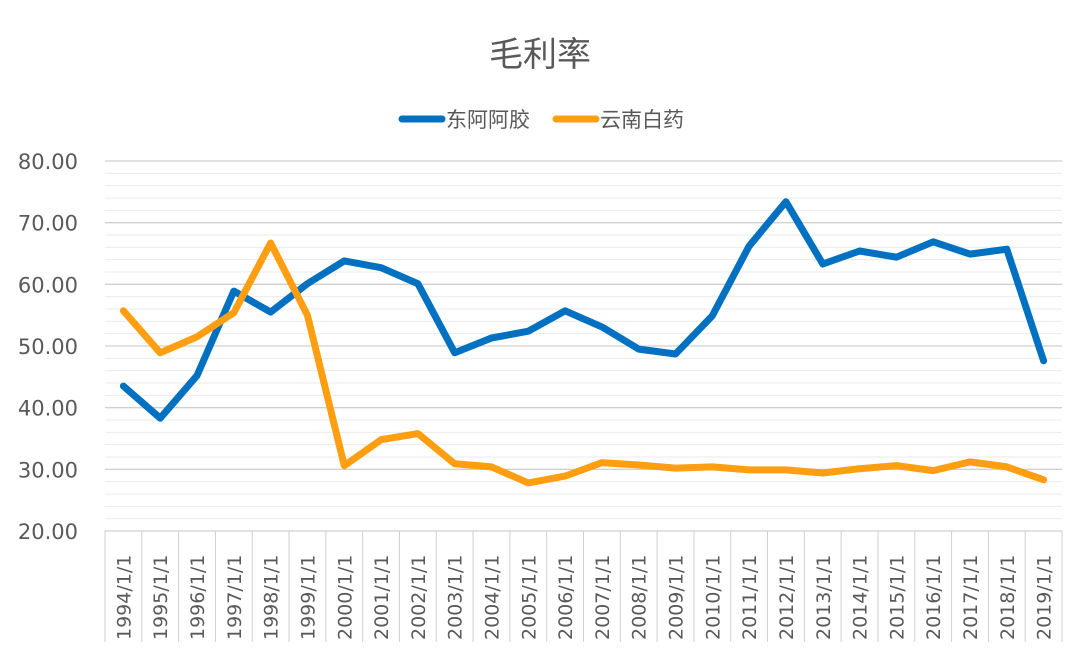 The height and width of the screenshot is (661, 1080). I want to click on legend-item: 云南白药, so click(620, 120).